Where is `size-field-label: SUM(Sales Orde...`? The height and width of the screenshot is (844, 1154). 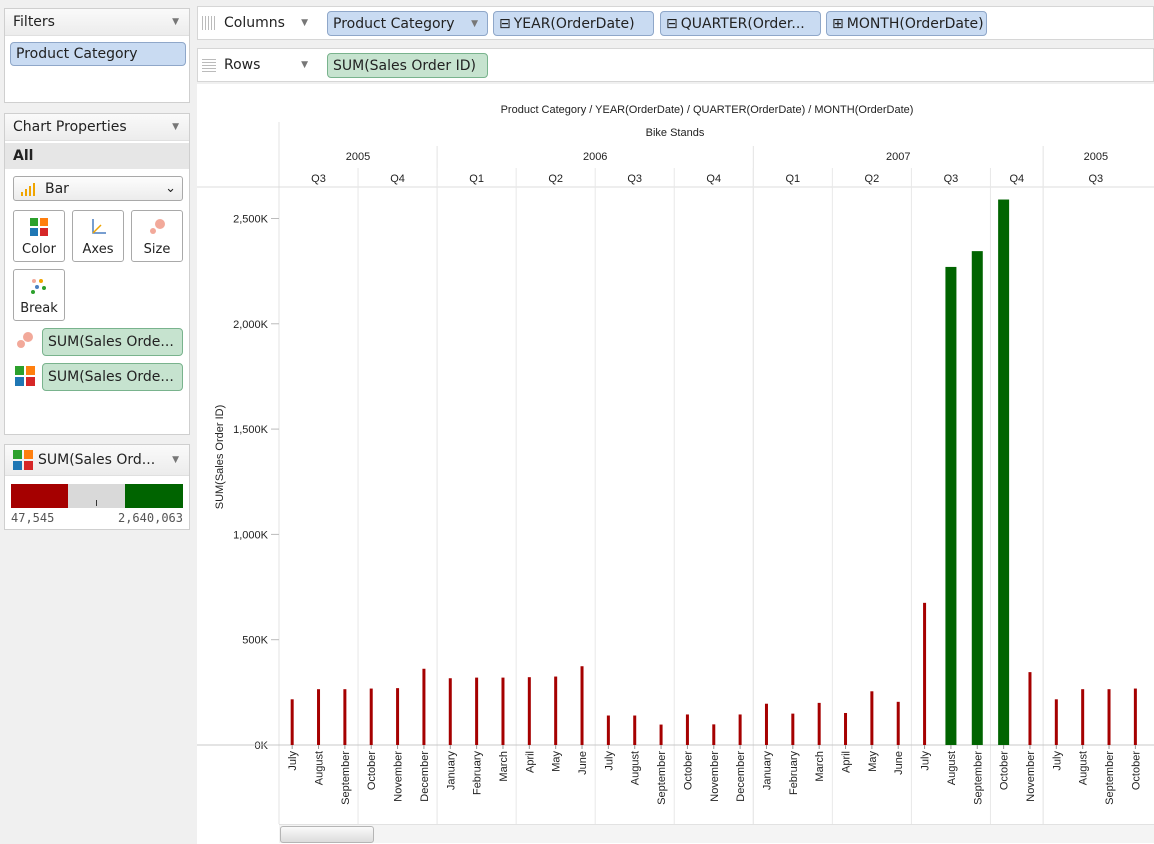
size-field-label: SUM(Sales Orde... is located at coordinates (111, 342).